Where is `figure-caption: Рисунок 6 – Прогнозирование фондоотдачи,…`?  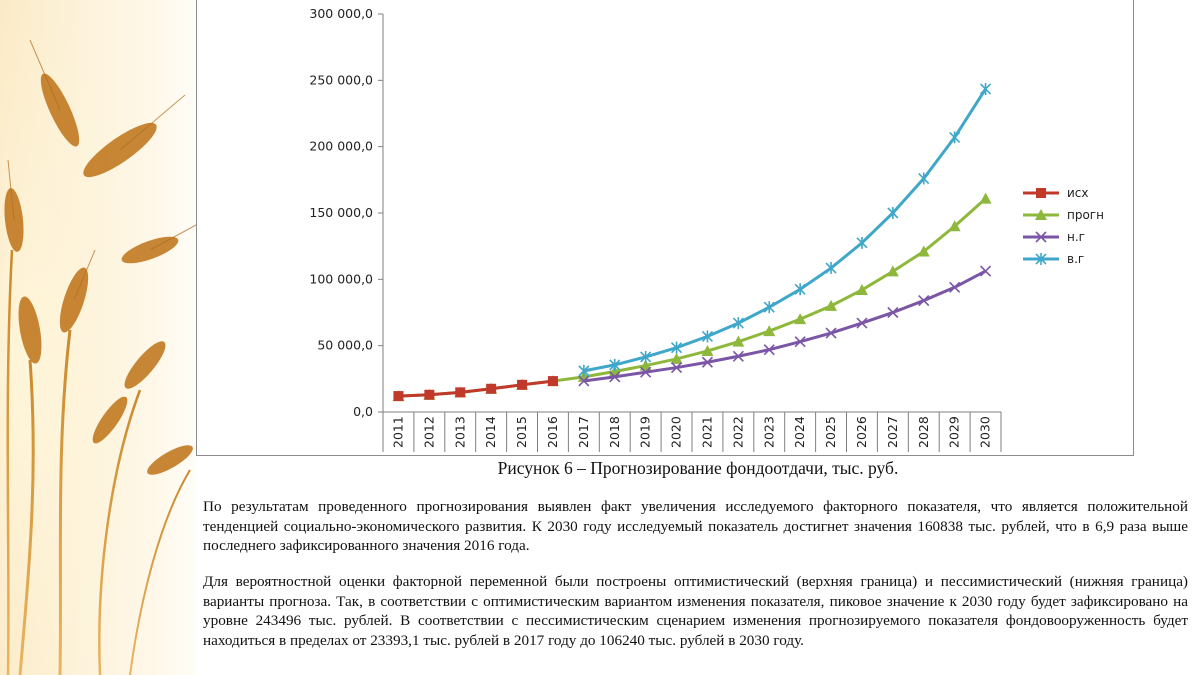 figure-caption: Рисунок 6 – Прогнозирование фондоотдачи,… is located at coordinates (698, 468).